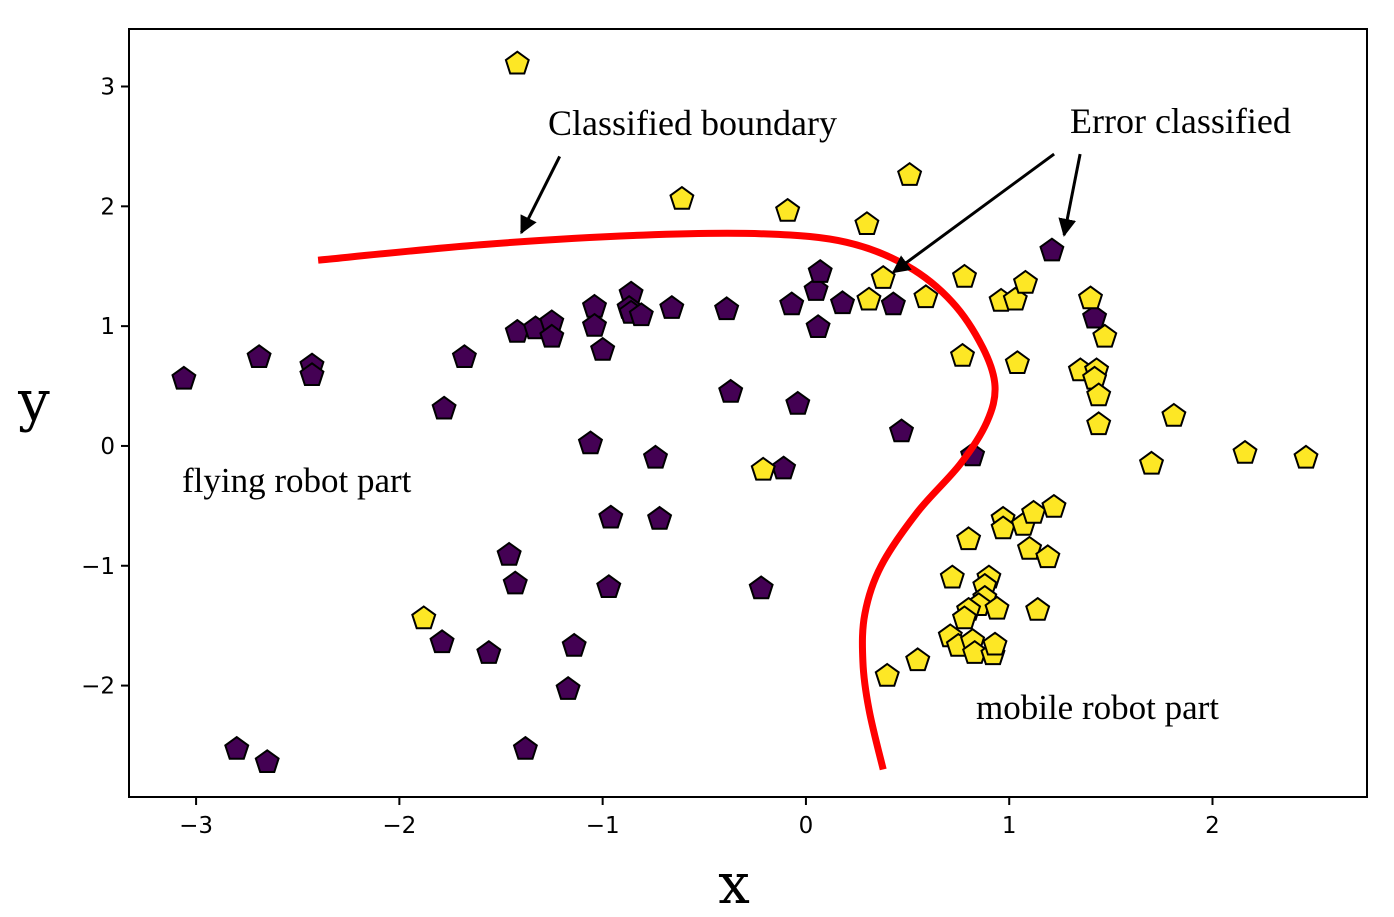 This screenshot has height=917, width=1394. Describe the element at coordinates (399, 826) in the screenshot. I see `x-tick-label: −2` at that location.